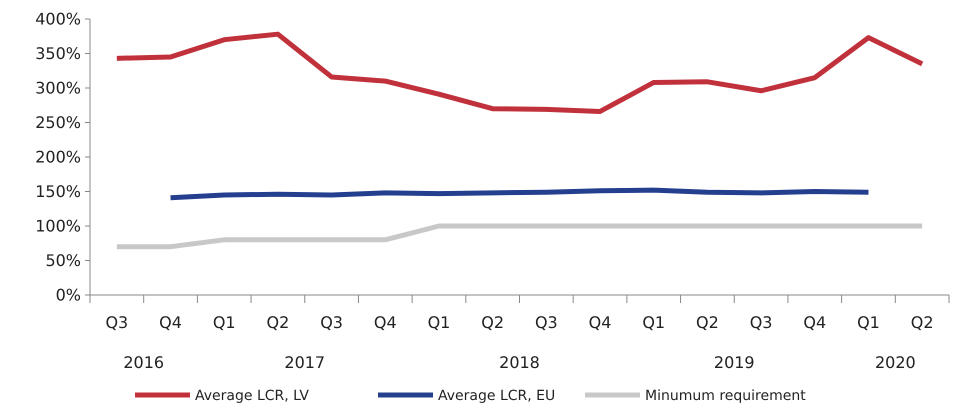  I want to click on text: 2020, so click(895, 362).